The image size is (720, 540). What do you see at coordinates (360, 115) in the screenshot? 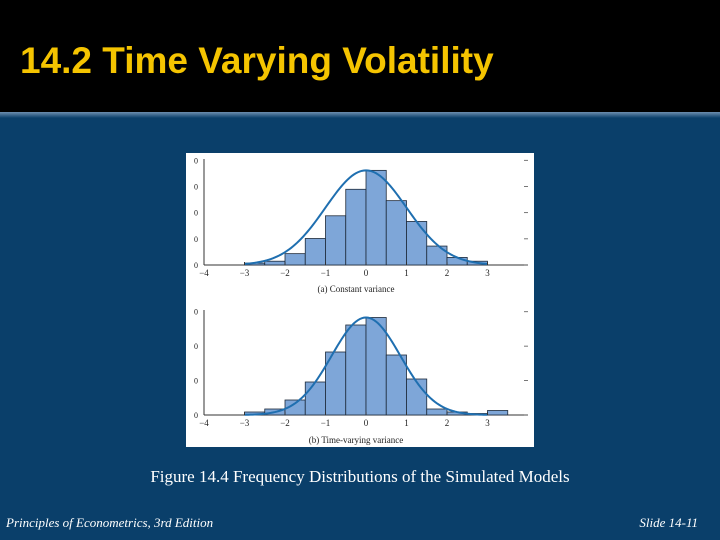
I see `title-divider` at bounding box center [360, 115].